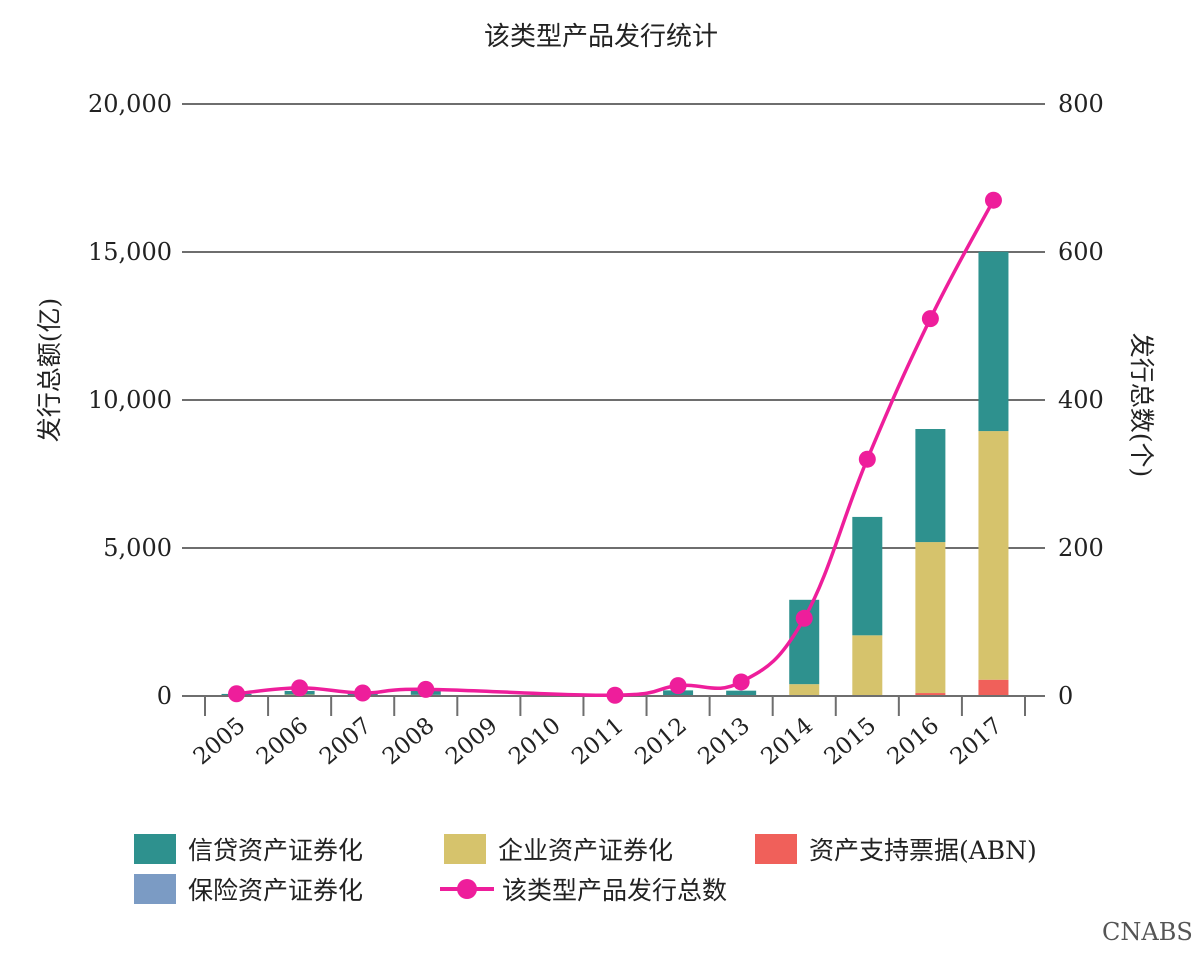  I want to click on y-tick-label: 10,000, so click(130, 400).